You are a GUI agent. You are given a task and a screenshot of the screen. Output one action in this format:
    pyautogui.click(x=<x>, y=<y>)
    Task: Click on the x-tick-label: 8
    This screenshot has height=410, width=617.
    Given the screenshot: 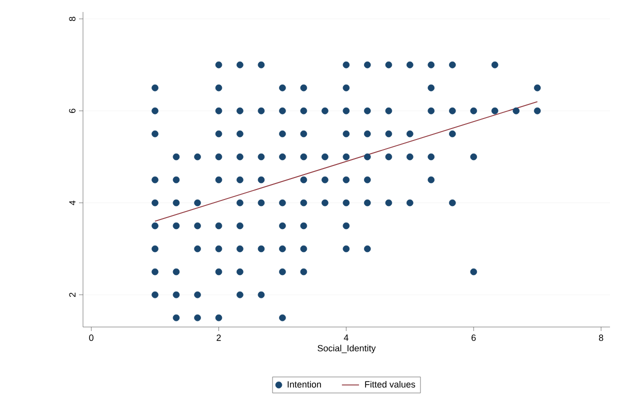 What is the action you would take?
    pyautogui.click(x=601, y=337)
    